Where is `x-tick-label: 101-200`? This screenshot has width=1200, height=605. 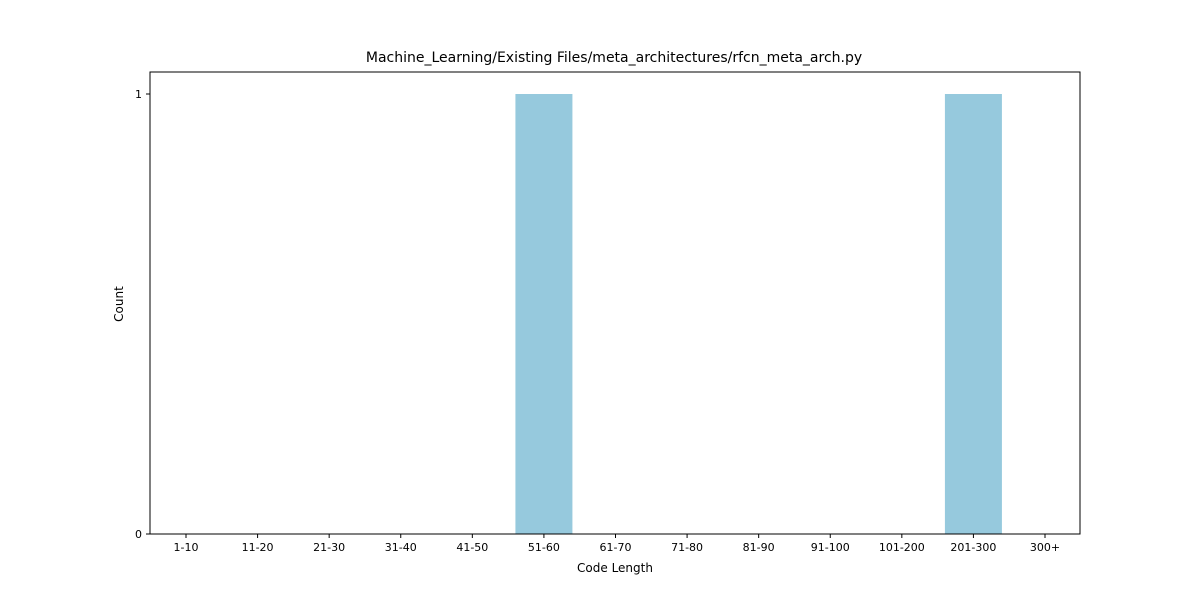 x-tick-label: 101-200 is located at coordinates (902, 547).